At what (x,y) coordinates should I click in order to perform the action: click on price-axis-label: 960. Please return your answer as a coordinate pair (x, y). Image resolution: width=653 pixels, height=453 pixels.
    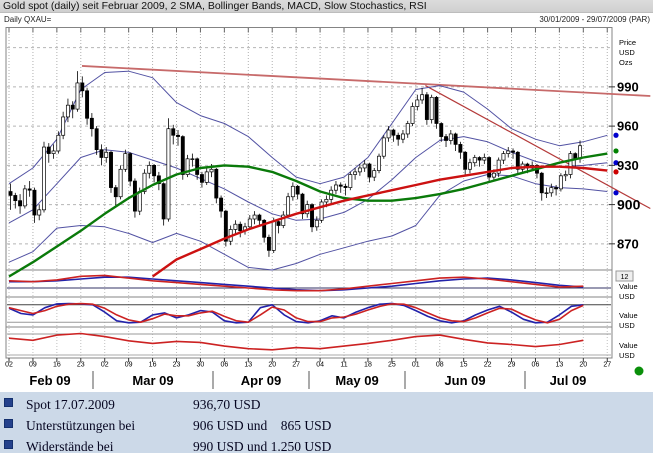
    Looking at the image, I should click on (628, 126).